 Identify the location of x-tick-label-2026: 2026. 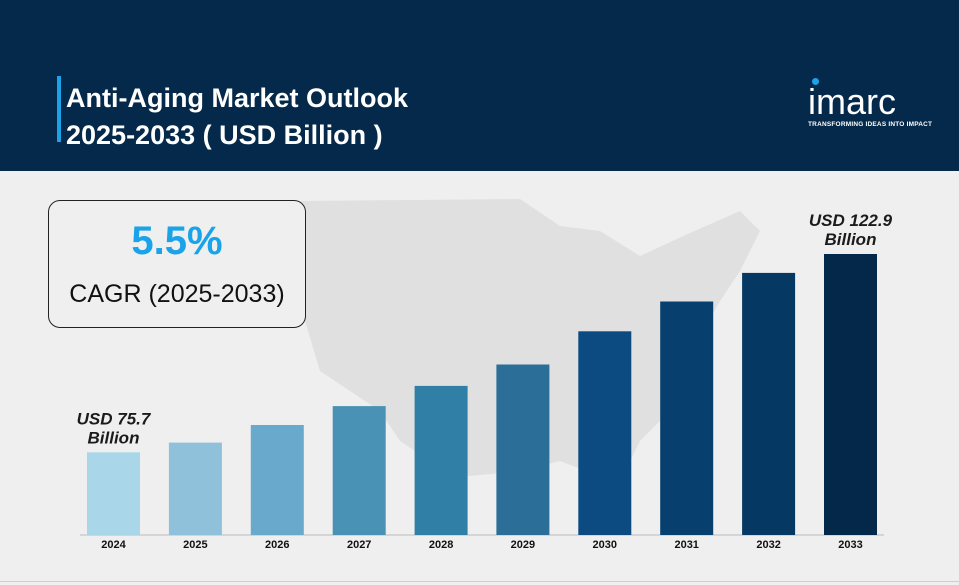
(277, 545).